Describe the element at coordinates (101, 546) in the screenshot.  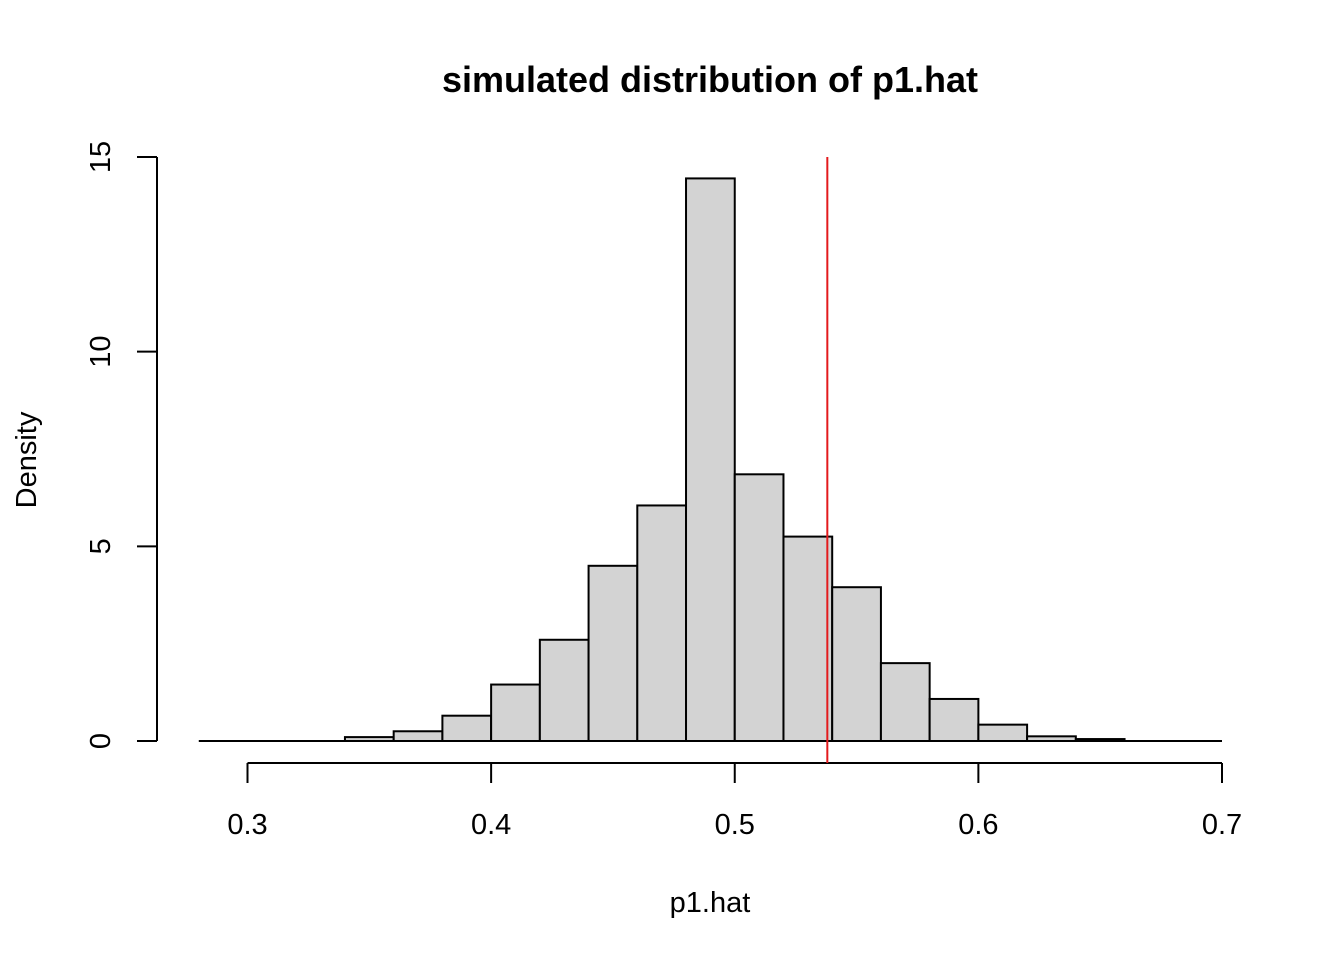
I see `y-tick-label: 5` at that location.